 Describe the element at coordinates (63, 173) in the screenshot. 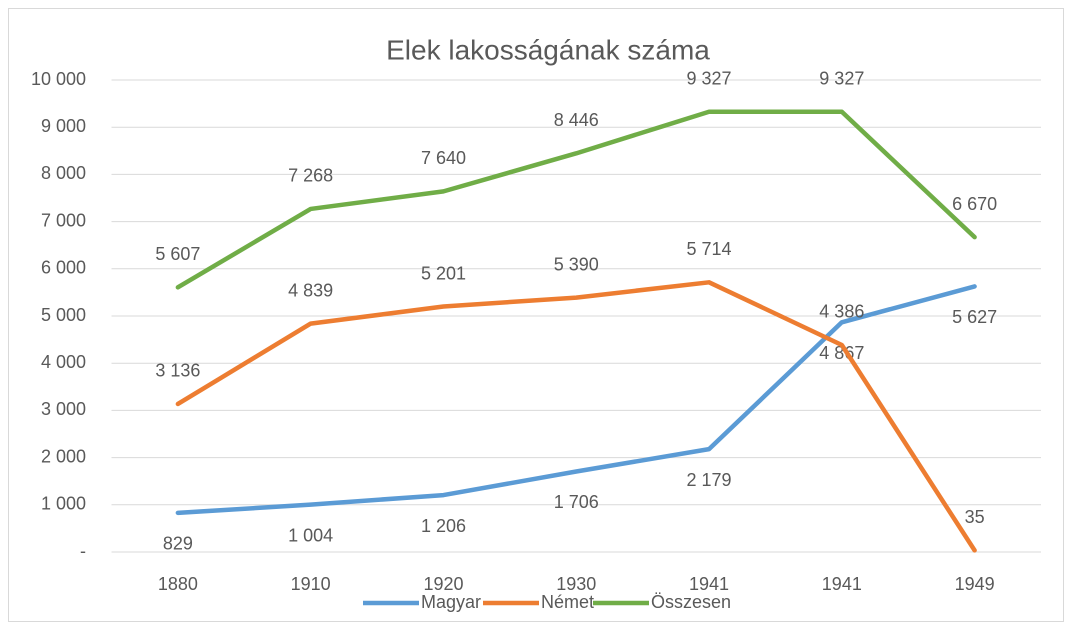

I see `y-tick-label: 8 000` at that location.